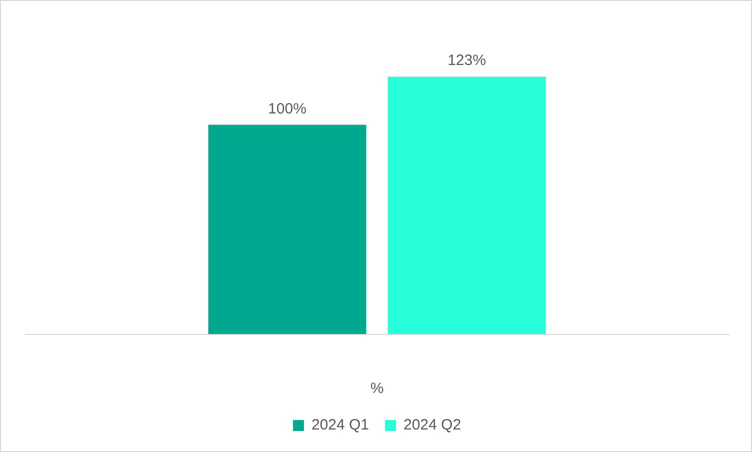 This screenshot has height=452, width=752. Describe the element at coordinates (287, 109) in the screenshot. I see `data-label: 100%` at that location.